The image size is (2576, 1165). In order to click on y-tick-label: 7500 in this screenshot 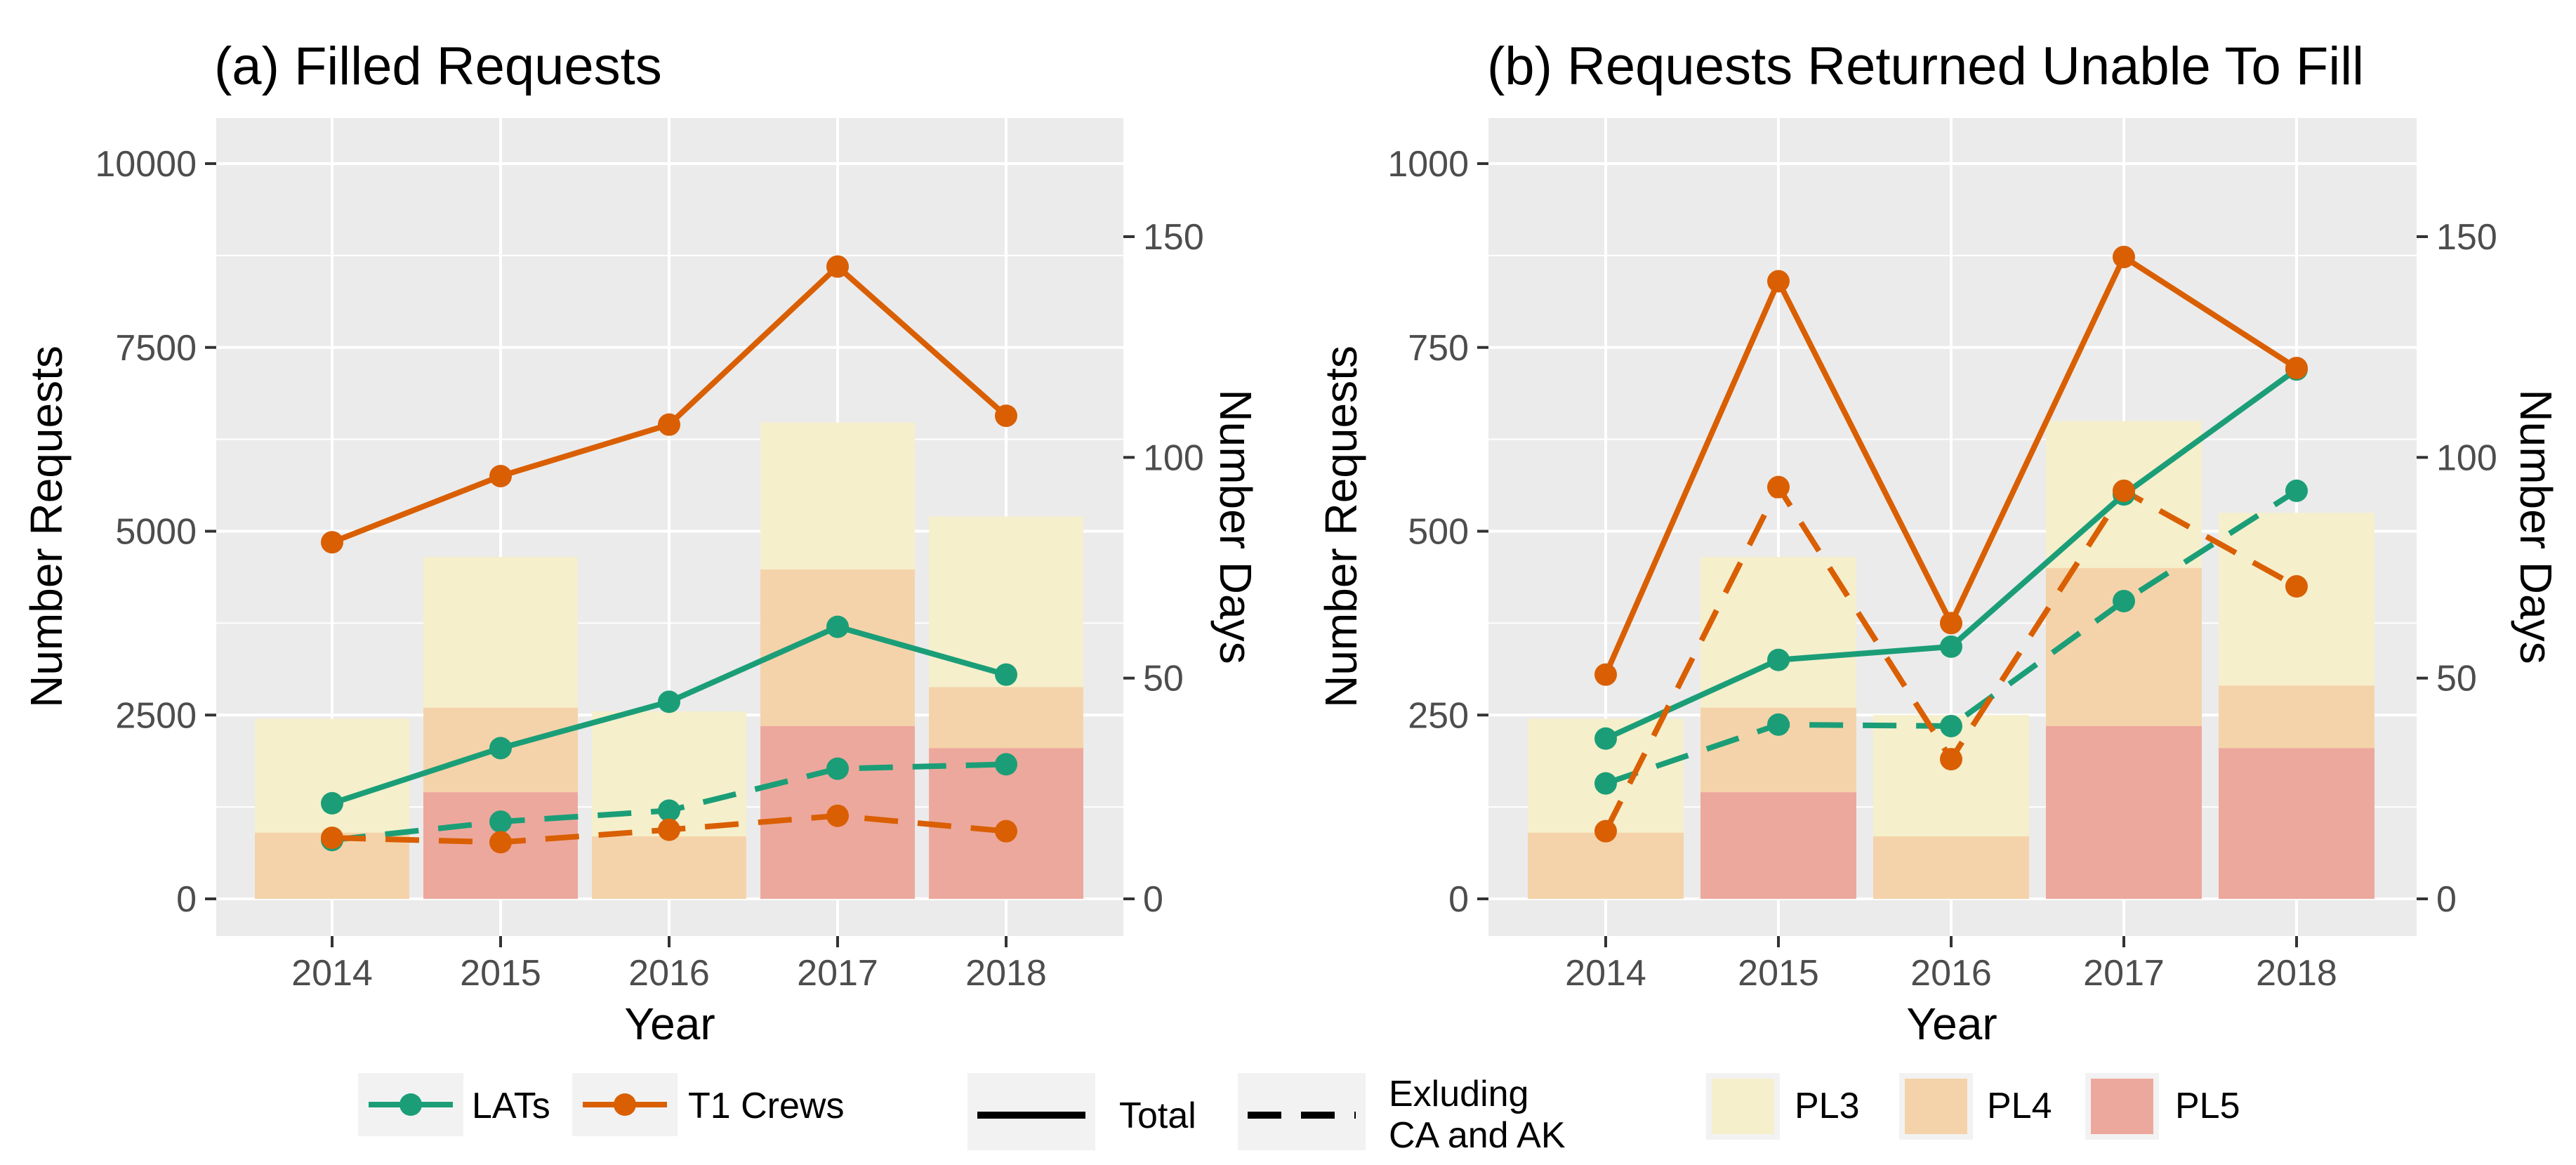, I will do `click(156, 349)`.